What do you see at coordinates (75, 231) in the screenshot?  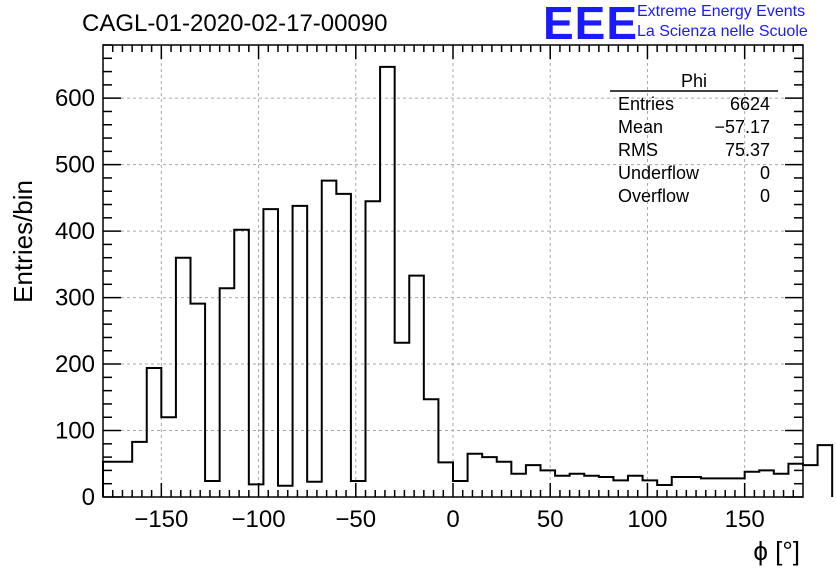 I see `y-tick-label: 400` at bounding box center [75, 231].